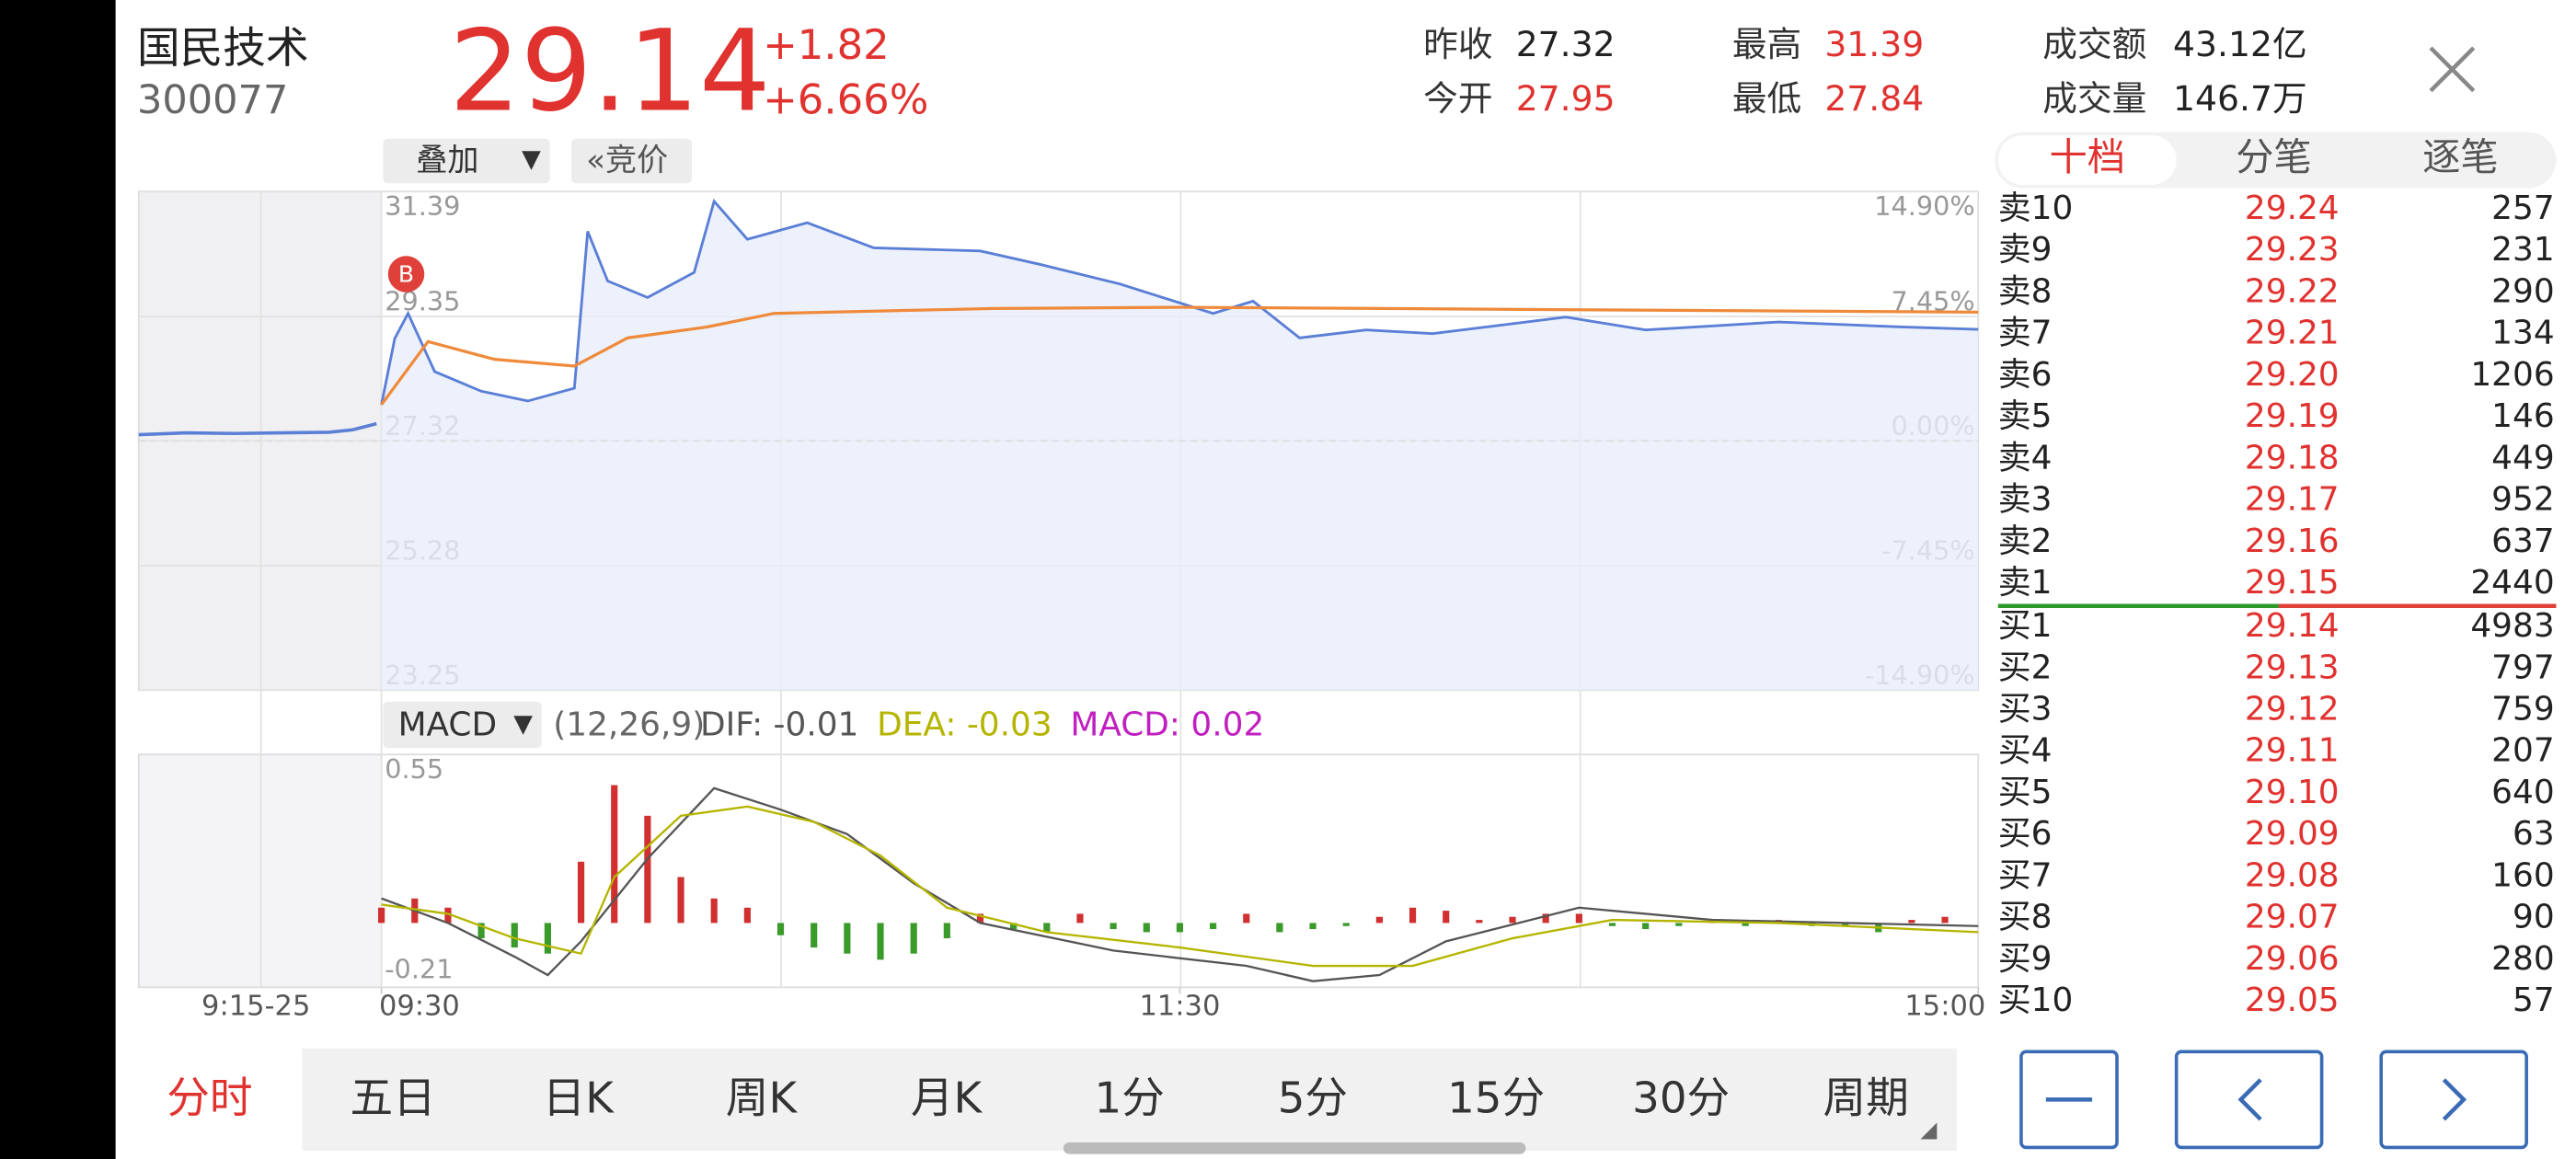 The image size is (2576, 1159). What do you see at coordinates (2292, 375) in the screenshot?
I see `book-price: 29.20` at bounding box center [2292, 375].